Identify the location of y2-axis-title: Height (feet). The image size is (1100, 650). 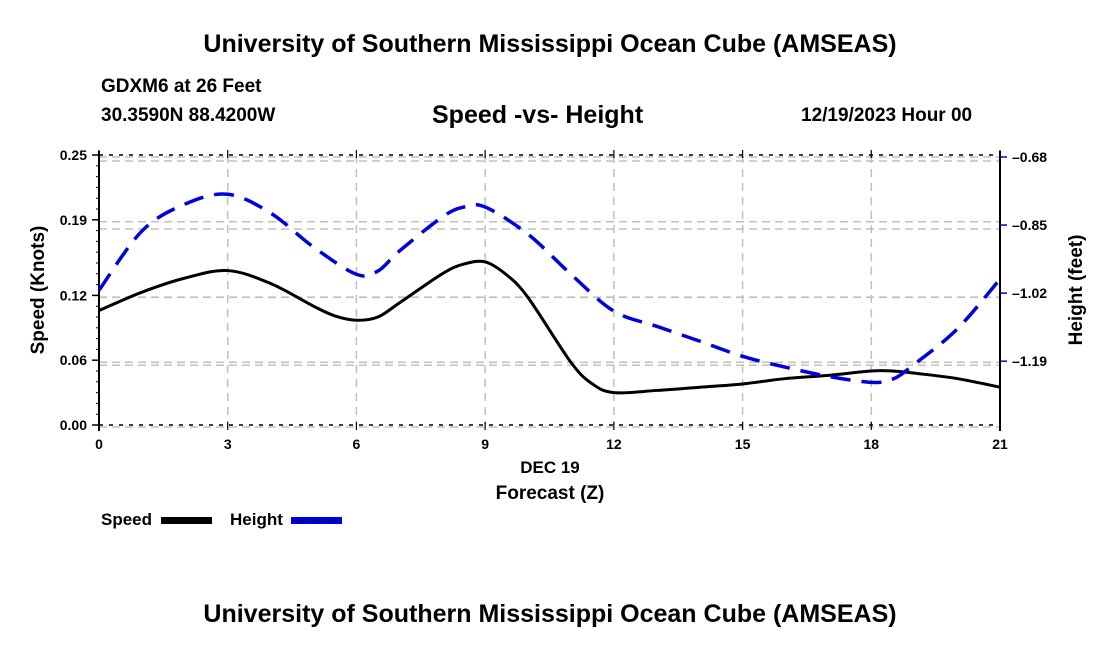
(1076, 290).